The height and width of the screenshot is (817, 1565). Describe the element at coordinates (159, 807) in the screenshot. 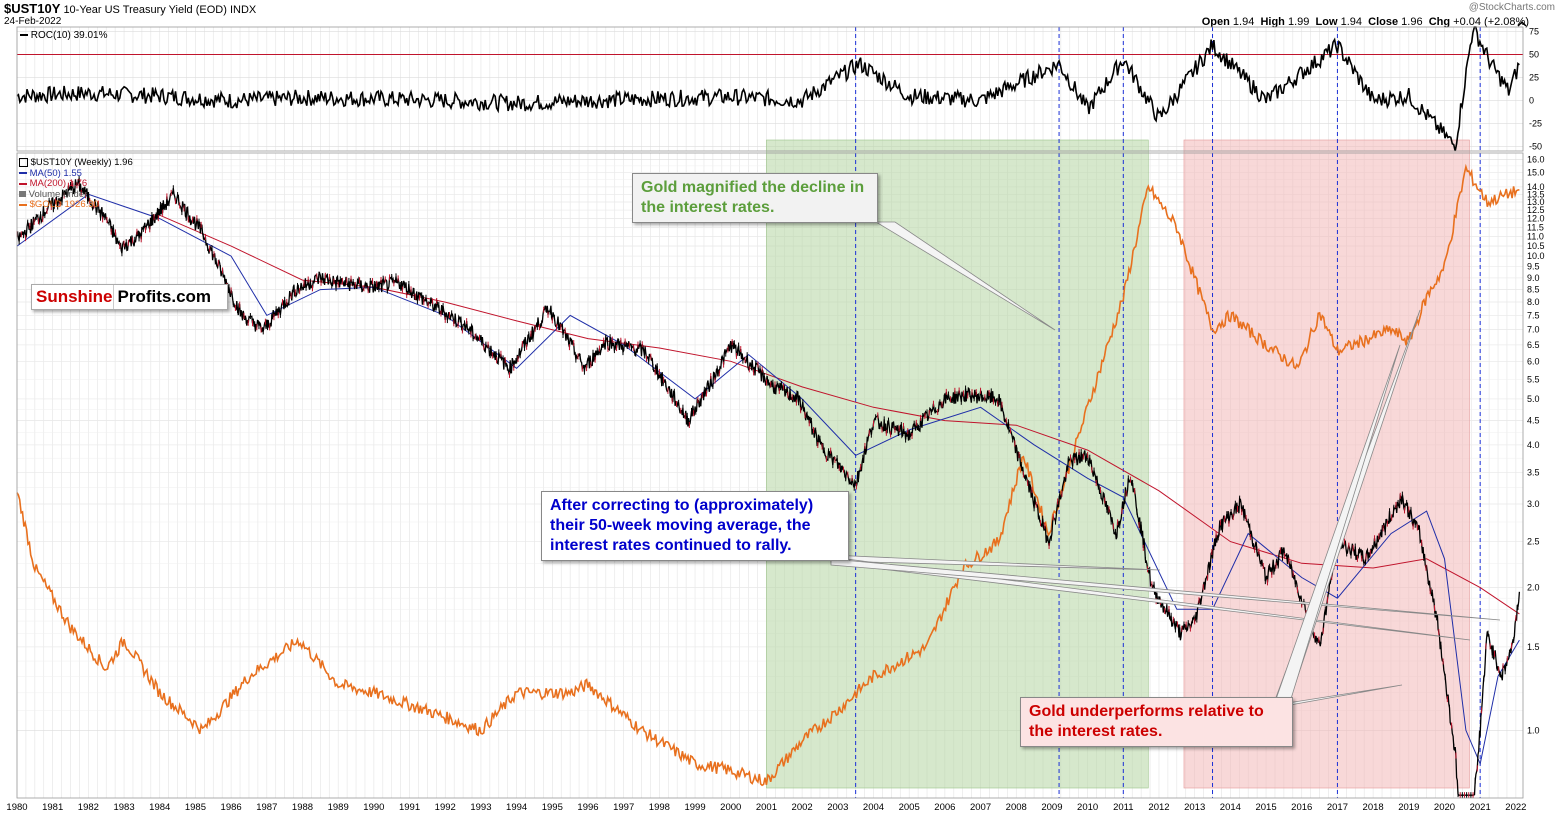

I see `x-tick-label: 1984` at that location.